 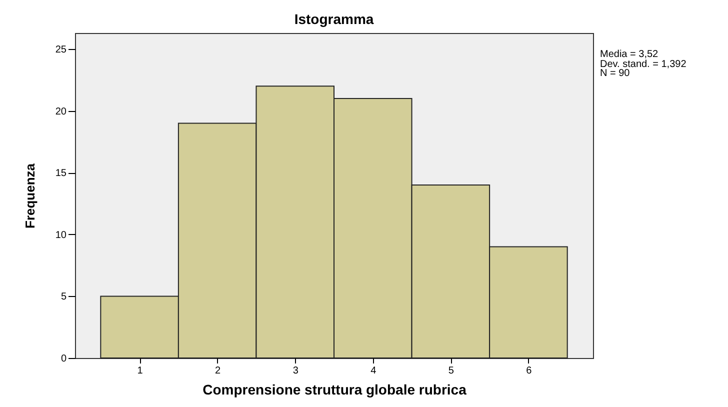 I want to click on x-tick-label: 4, so click(x=373, y=371).